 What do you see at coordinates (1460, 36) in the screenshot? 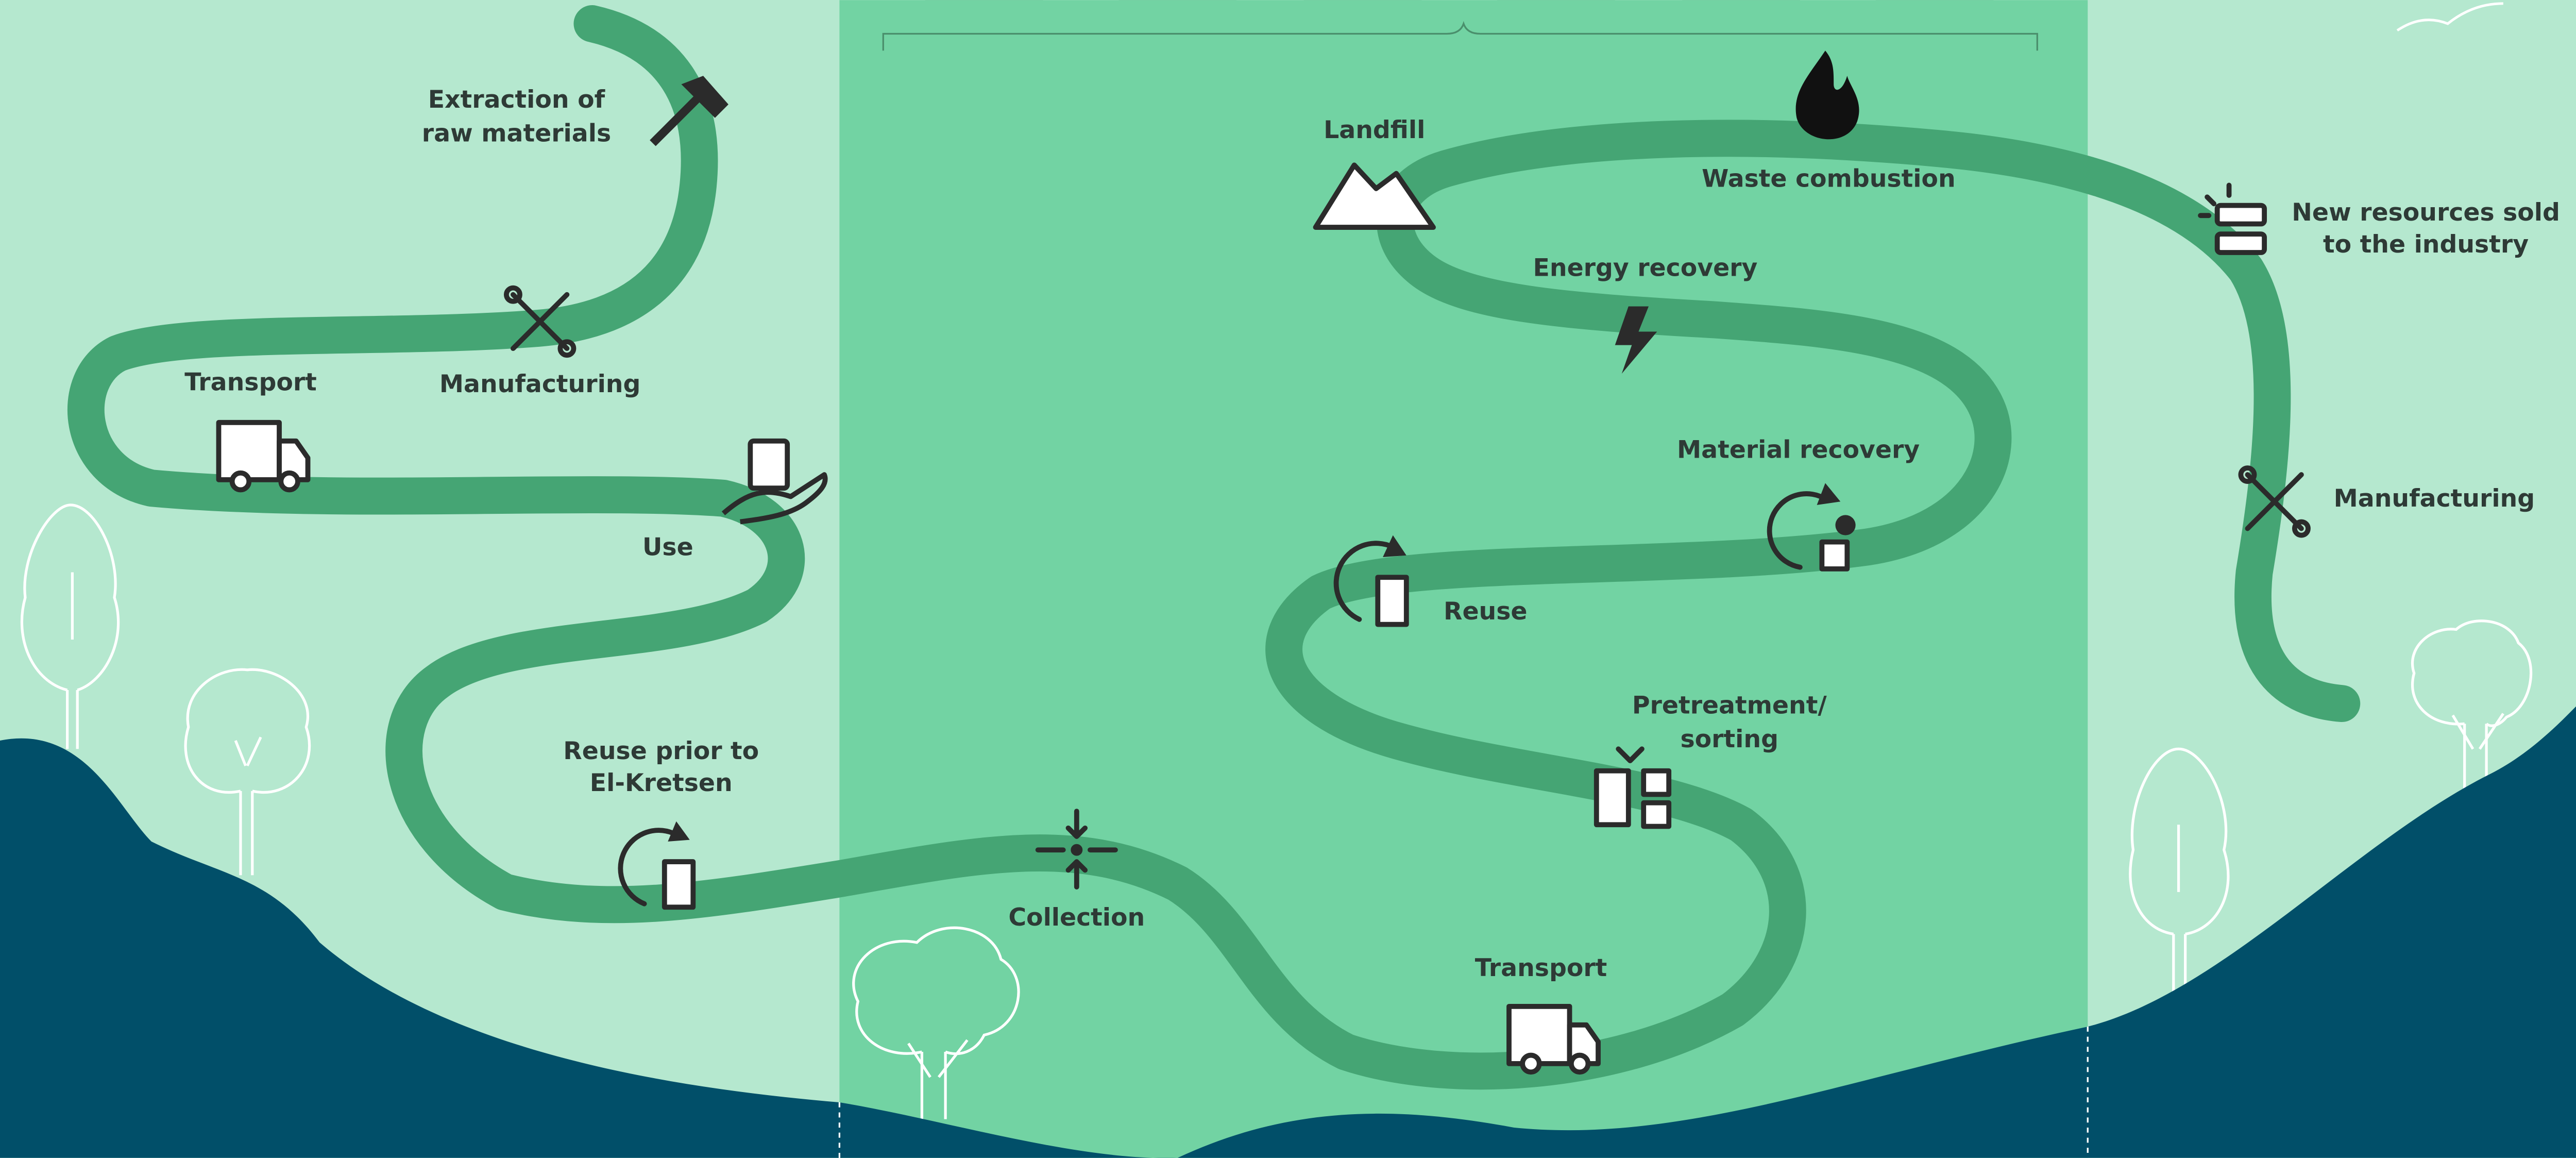
I see `bracket` at bounding box center [1460, 36].